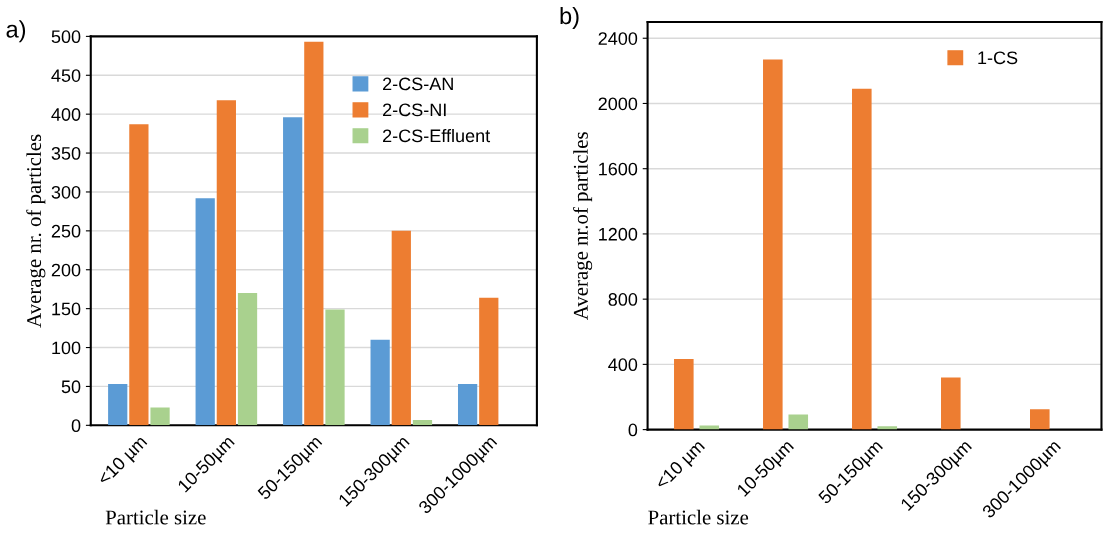  I want to click on y-tick-label: 100, so click(66, 348).